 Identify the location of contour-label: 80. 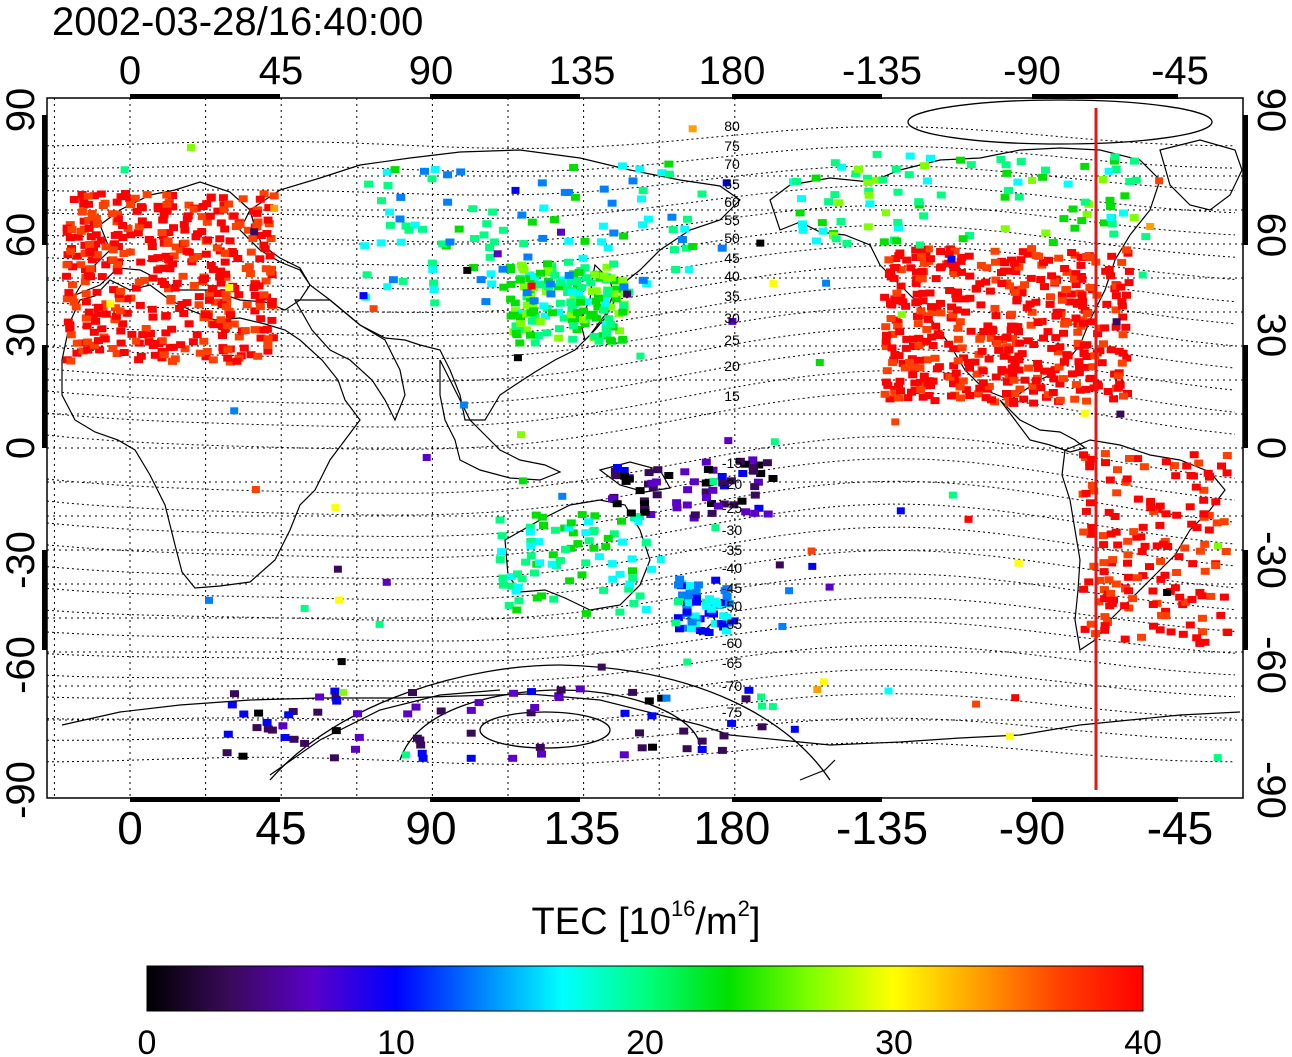
(732, 126).